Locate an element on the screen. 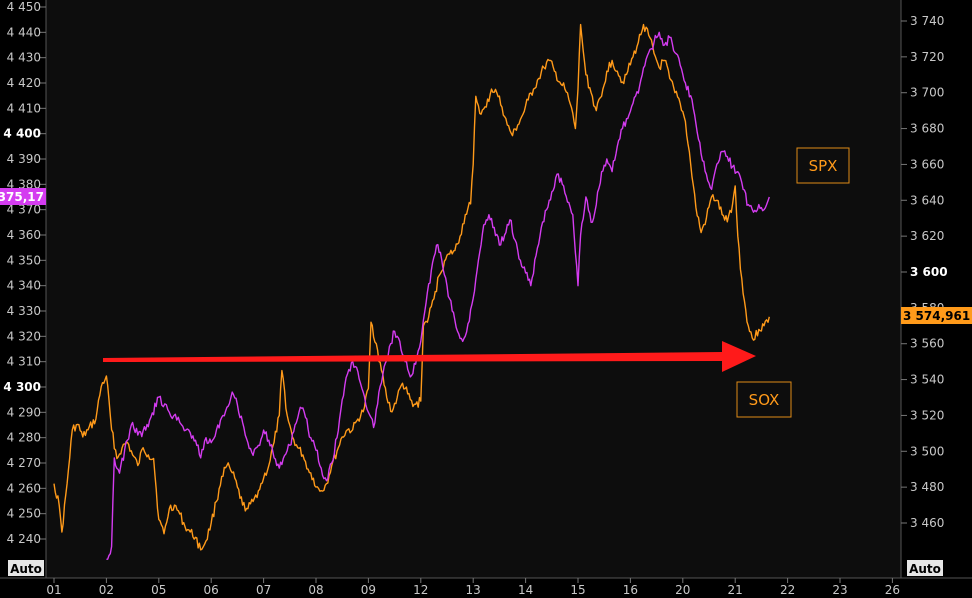 The height and width of the screenshot is (598, 972). left-current-value-label: 4 375,17 is located at coordinates (22, 197).